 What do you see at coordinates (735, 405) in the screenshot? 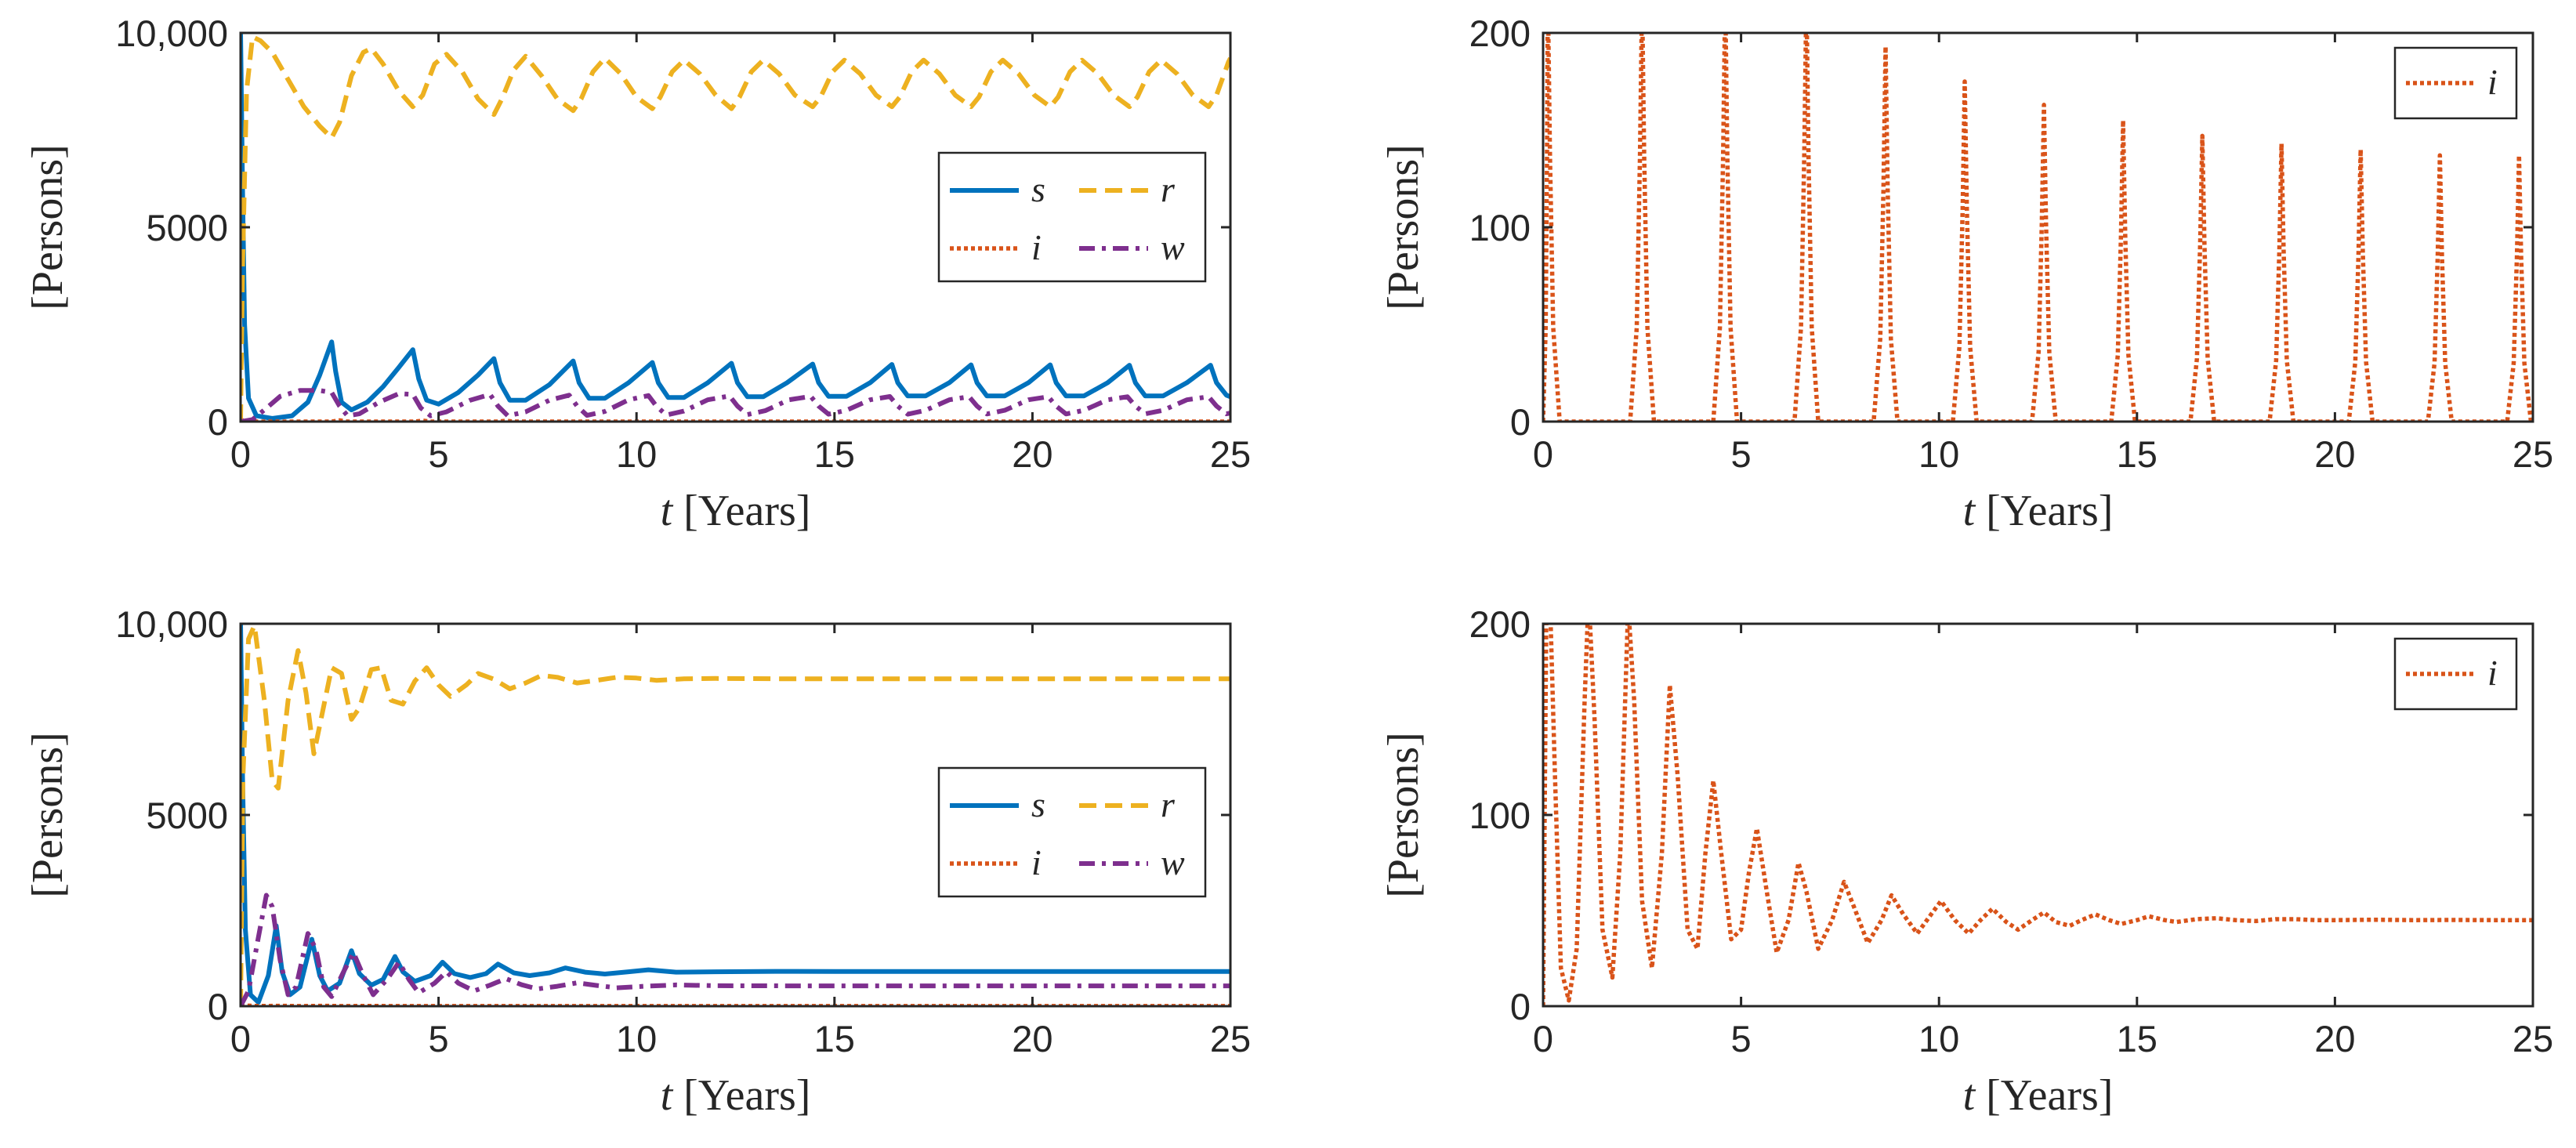
I see `series-line-w` at bounding box center [735, 405].